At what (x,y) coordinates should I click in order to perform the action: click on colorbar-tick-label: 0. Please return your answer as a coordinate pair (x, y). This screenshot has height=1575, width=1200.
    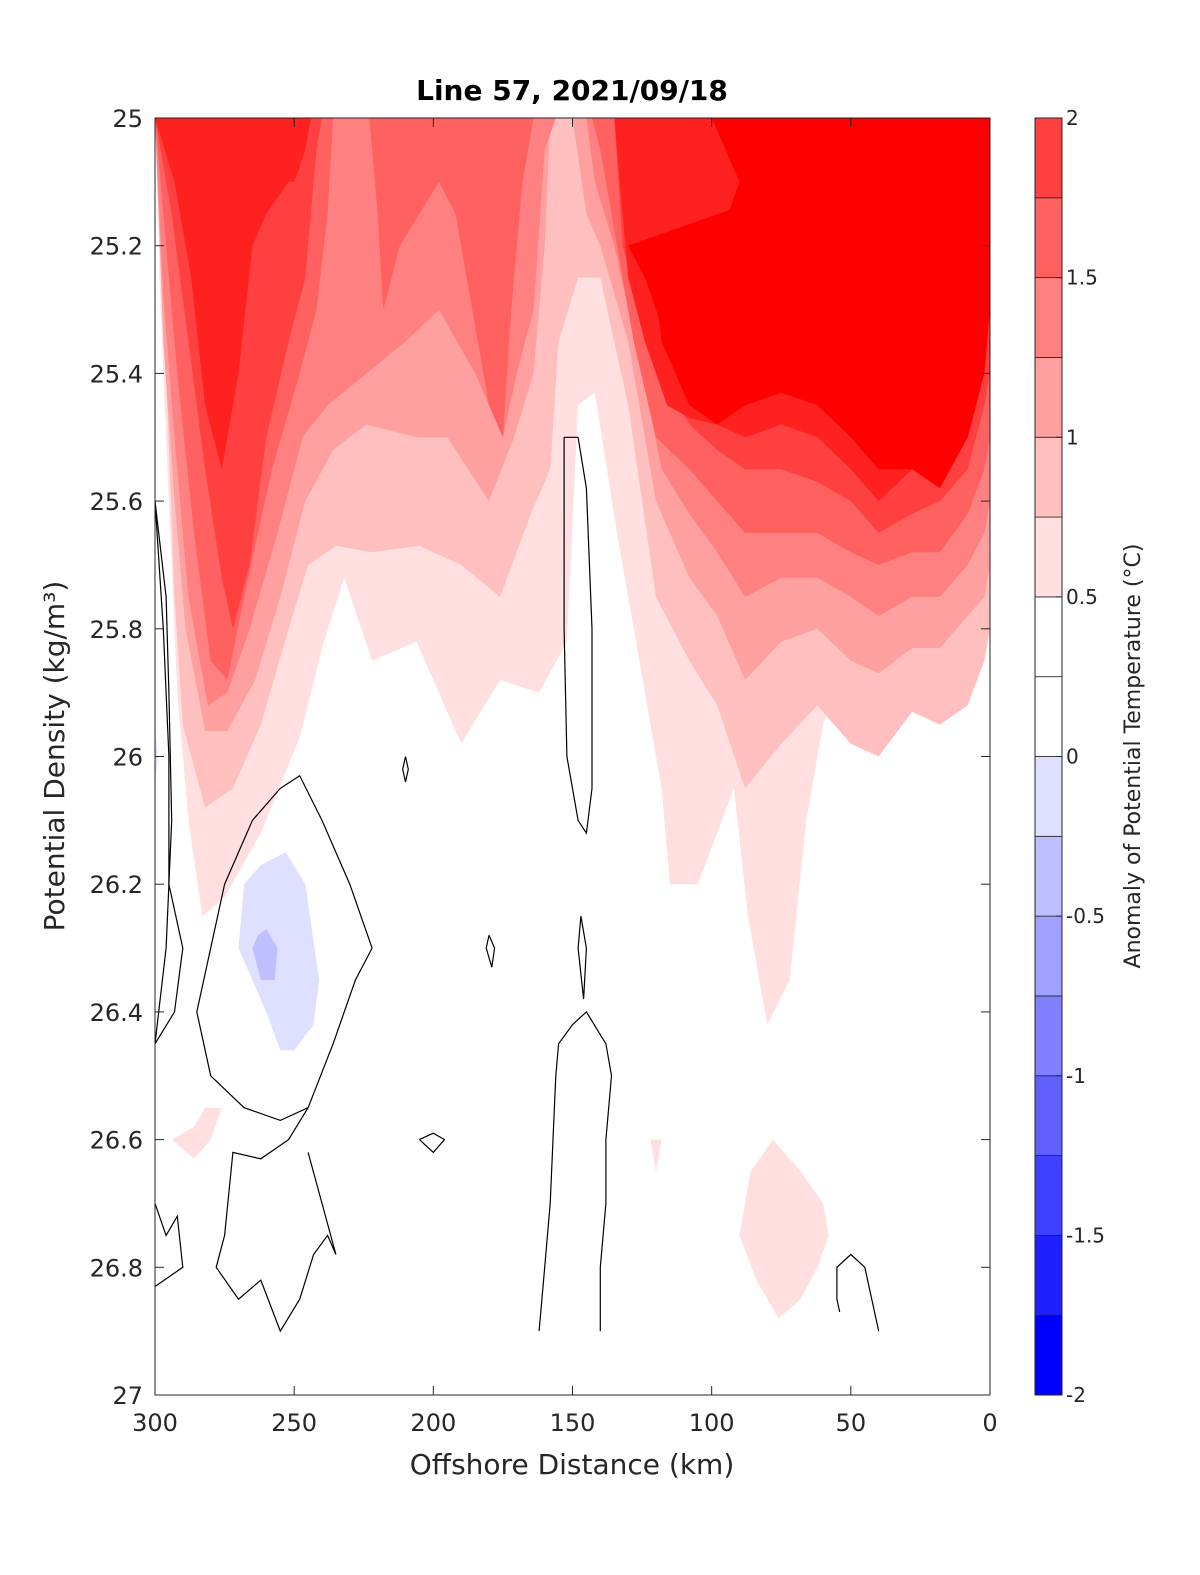
    Looking at the image, I should click on (1072, 757).